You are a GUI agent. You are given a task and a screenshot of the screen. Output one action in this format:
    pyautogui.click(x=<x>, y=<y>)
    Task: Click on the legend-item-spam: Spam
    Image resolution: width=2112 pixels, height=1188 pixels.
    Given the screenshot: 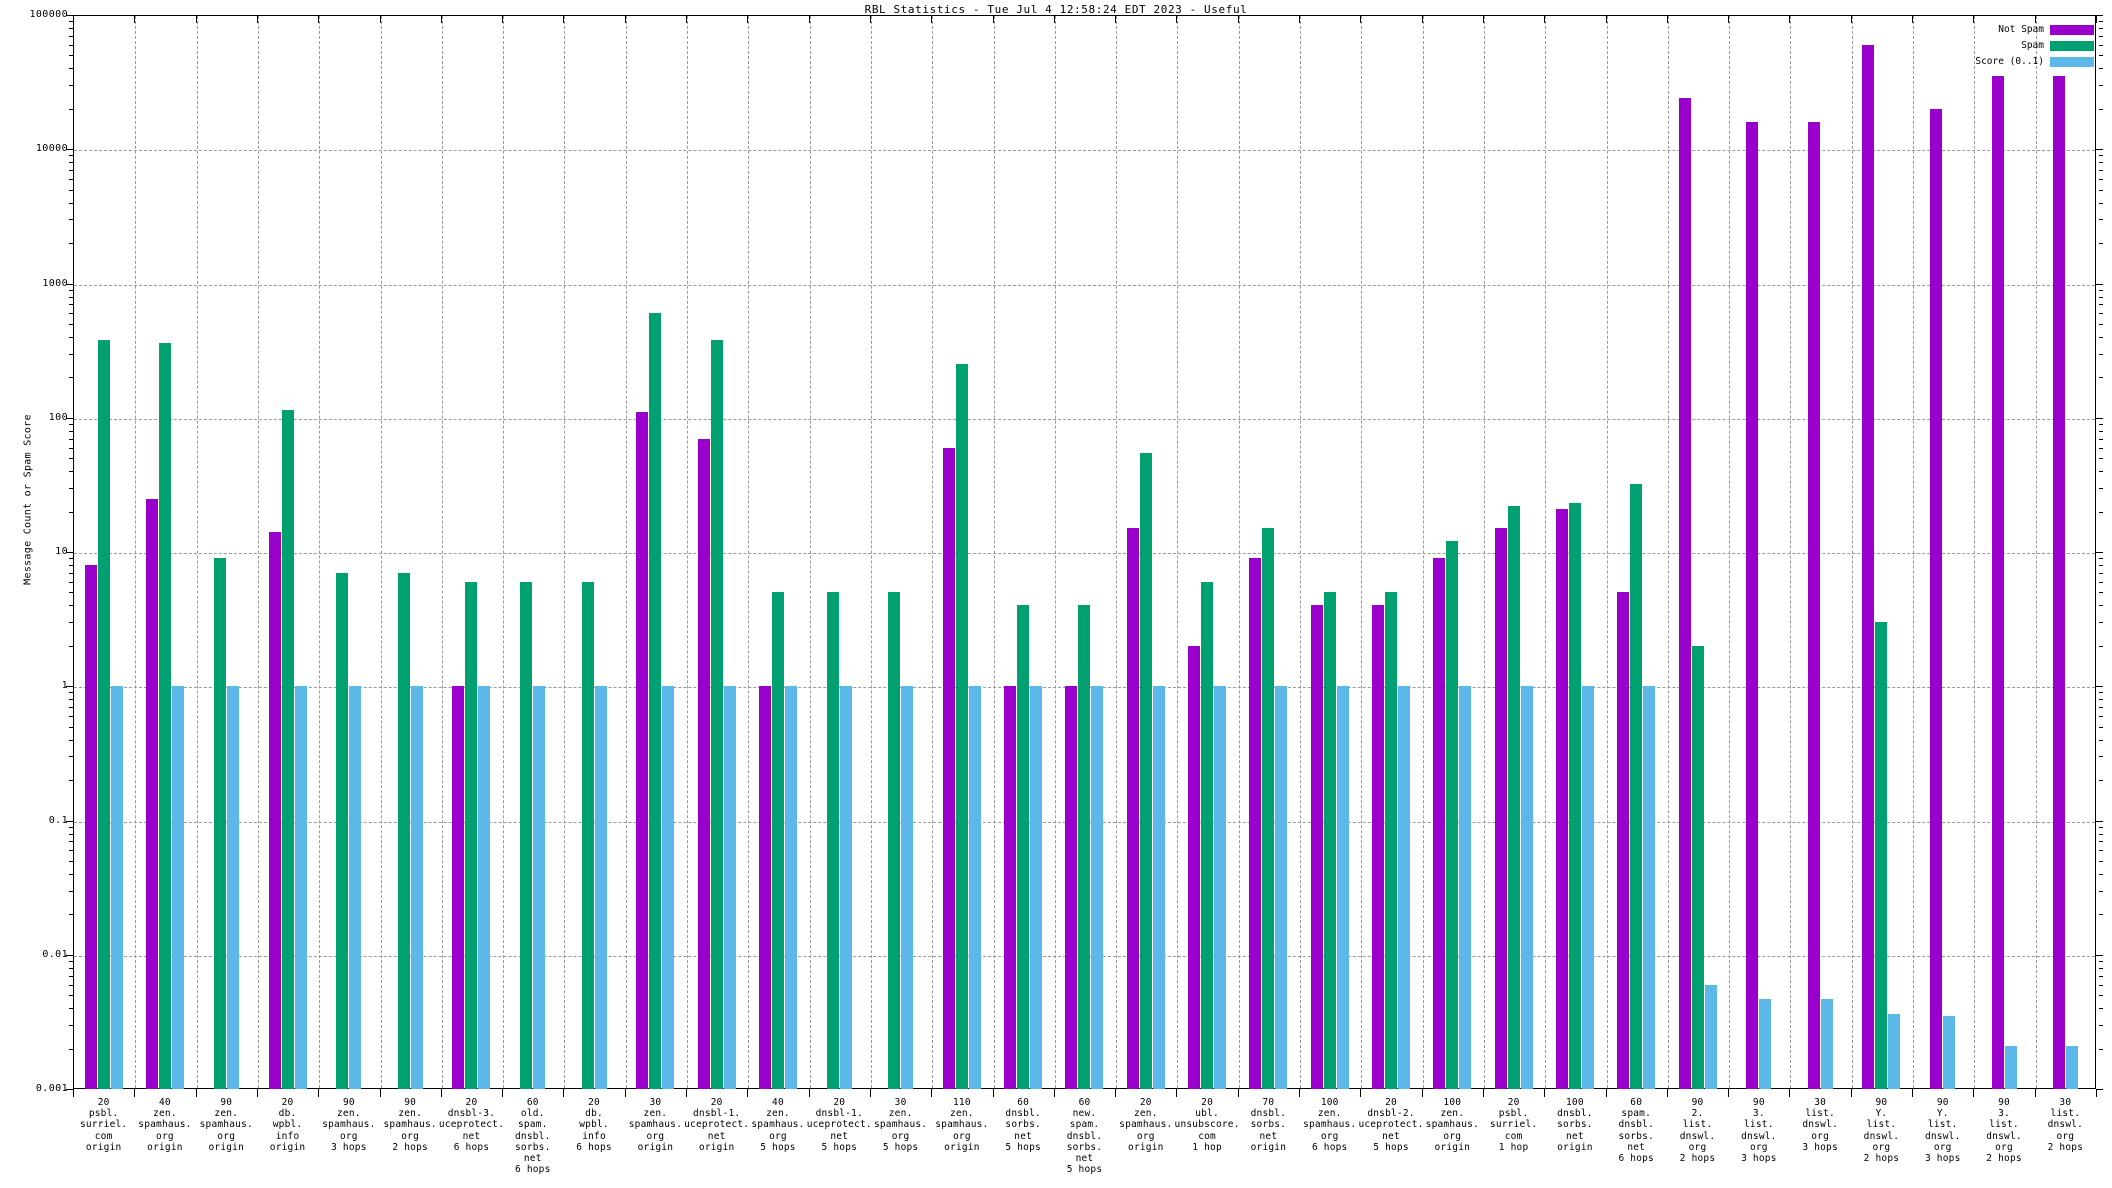 What is the action you would take?
    pyautogui.click(x=2034, y=46)
    